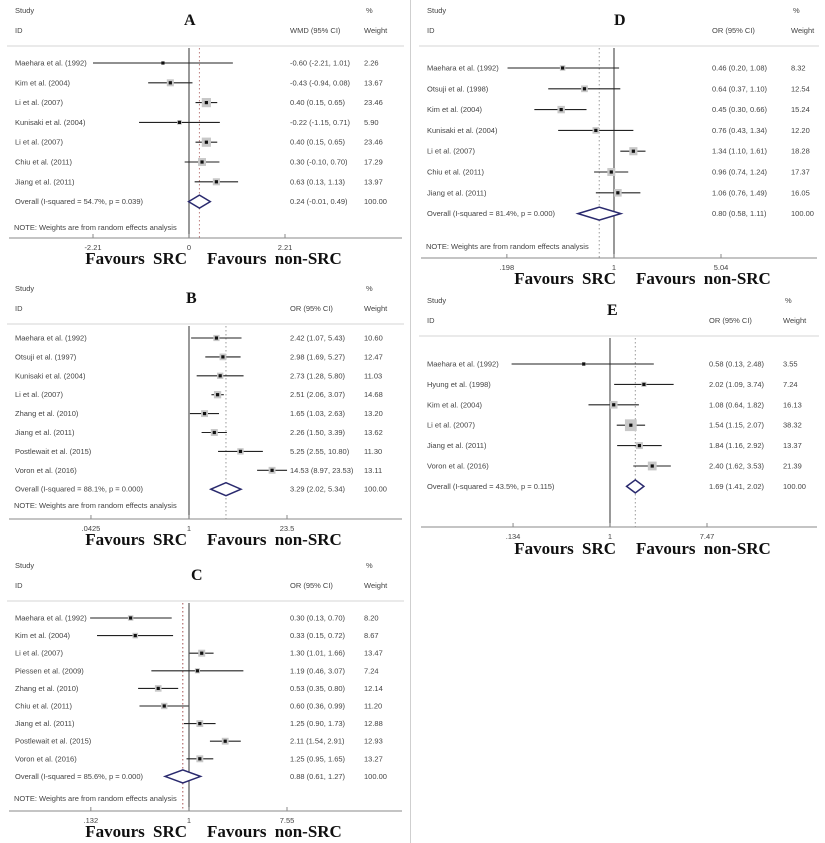 This screenshot has height=843, width=825. Describe the element at coordinates (740, 172) in the screenshot. I see `effect-ci-value: 0.96 (0.74, 1.24)` at that location.